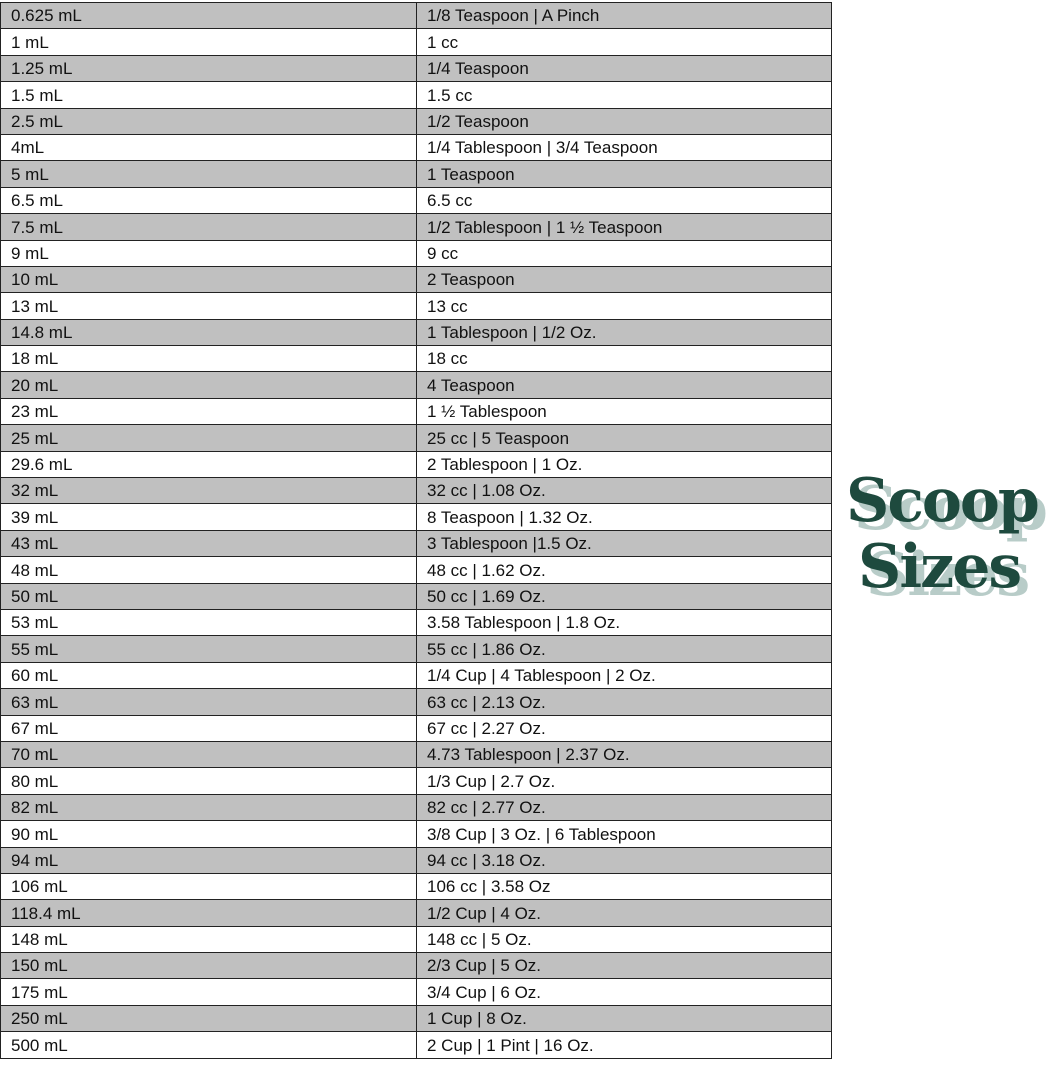 This screenshot has height=1080, width=1063. I want to click on volume-ml-cell: 67 mL, so click(208, 728).